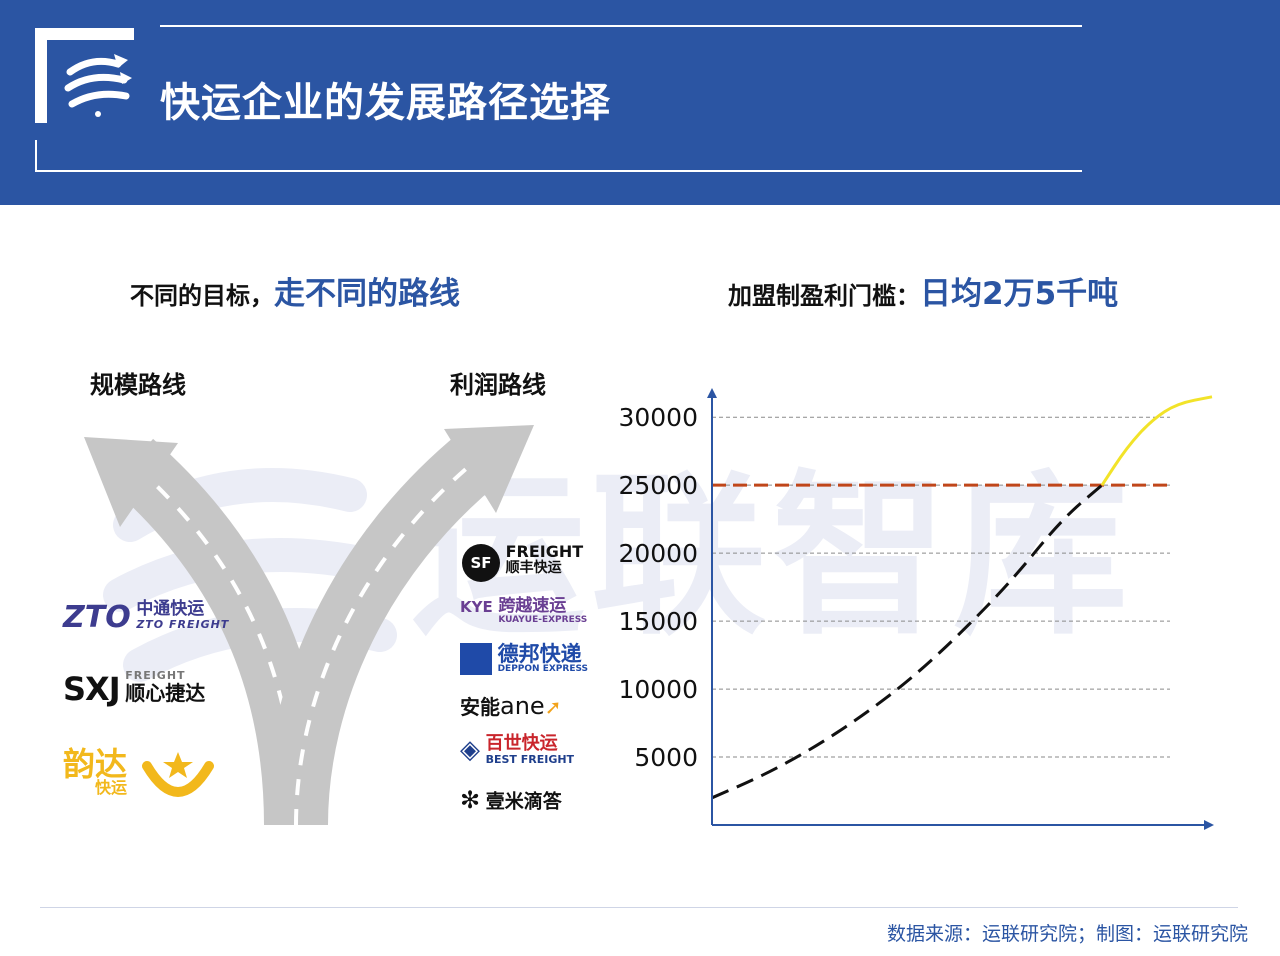 The image size is (1280, 956). Describe the element at coordinates (202, 296) in the screenshot. I see `left-heading-prefix: 不同的目标，` at that location.